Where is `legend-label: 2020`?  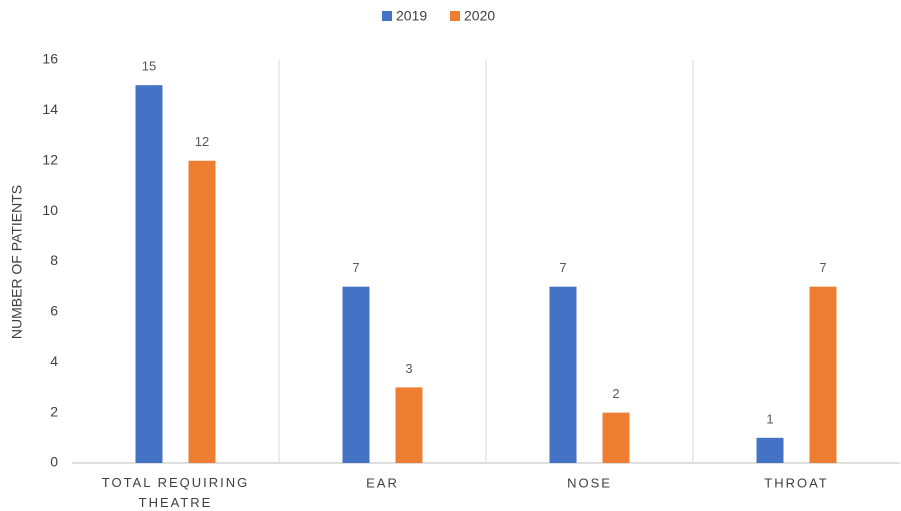
legend-label: 2020 is located at coordinates (479, 16).